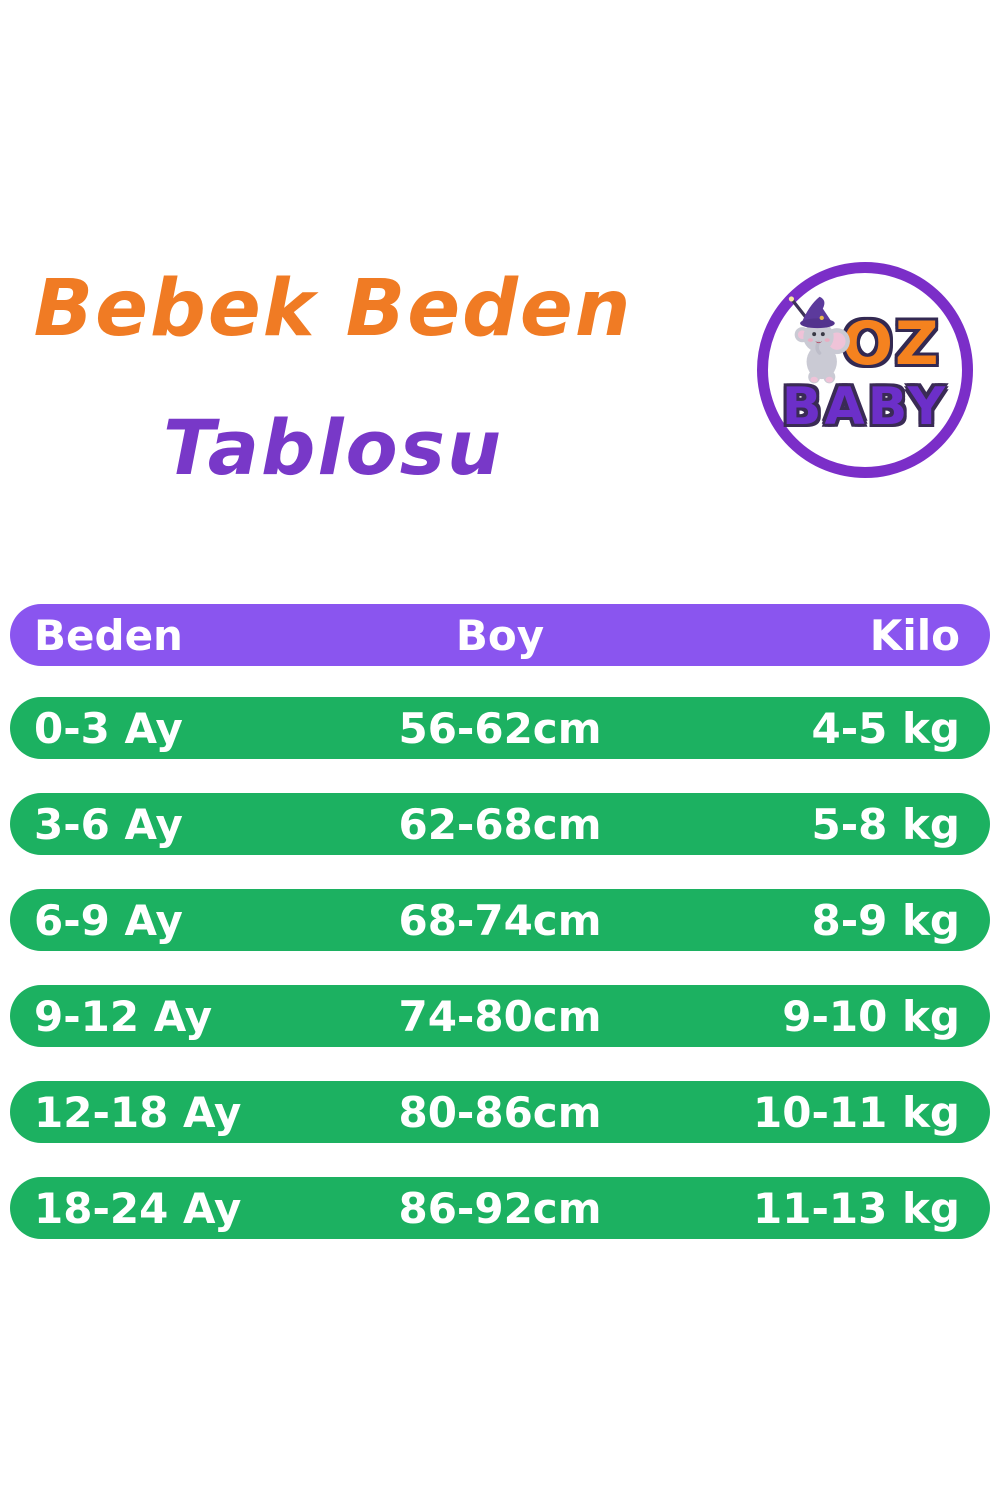  Describe the element at coordinates (865, 407) in the screenshot. I see `brand-logo-baby-text: BABY` at that location.